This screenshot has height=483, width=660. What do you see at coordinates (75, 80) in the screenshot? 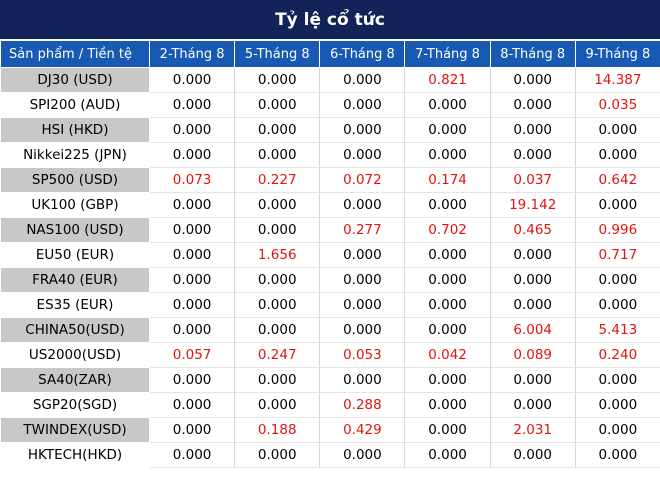
I see `product-name-cell: DJ30 (USD)` at bounding box center [75, 80].